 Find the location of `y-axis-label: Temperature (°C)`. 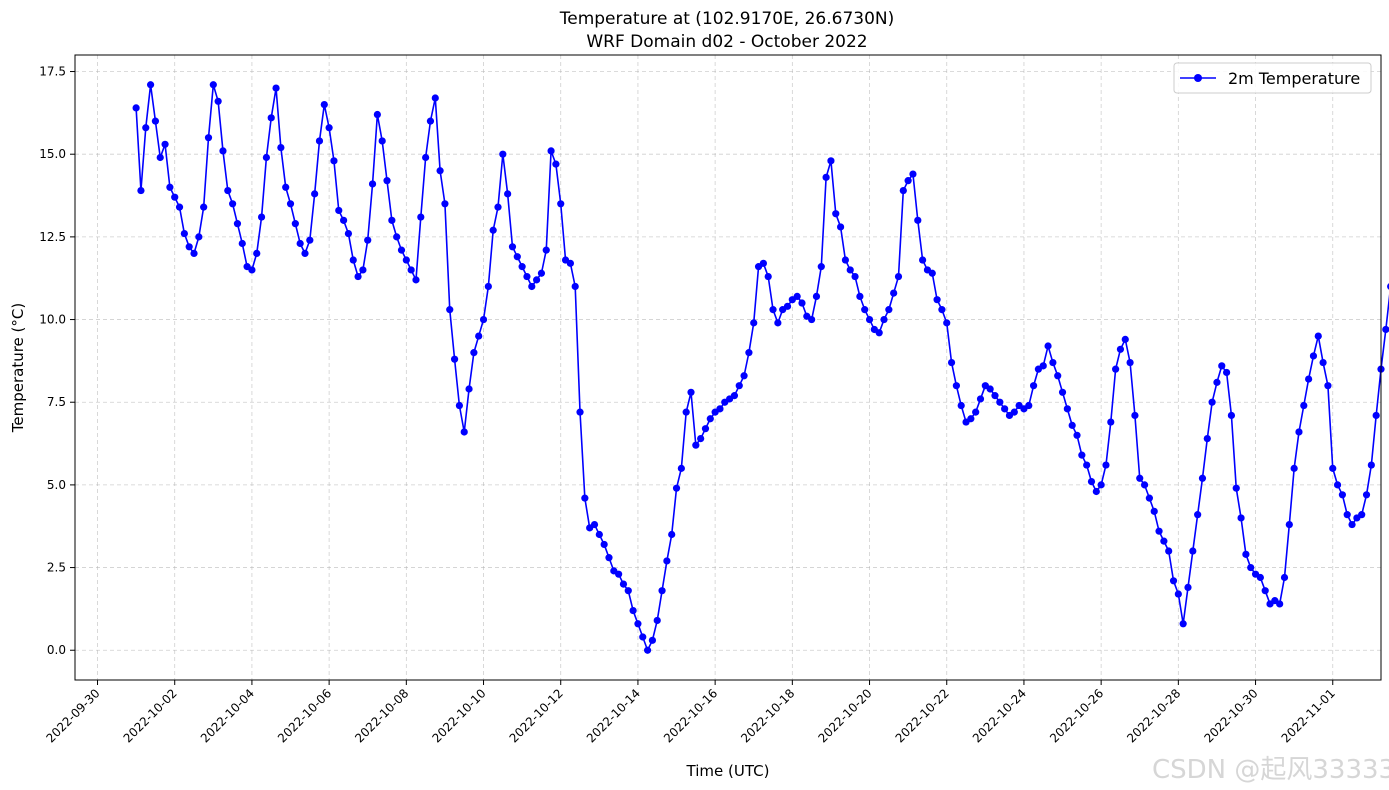

y-axis-label: Temperature (°C) is located at coordinates (18, 368).